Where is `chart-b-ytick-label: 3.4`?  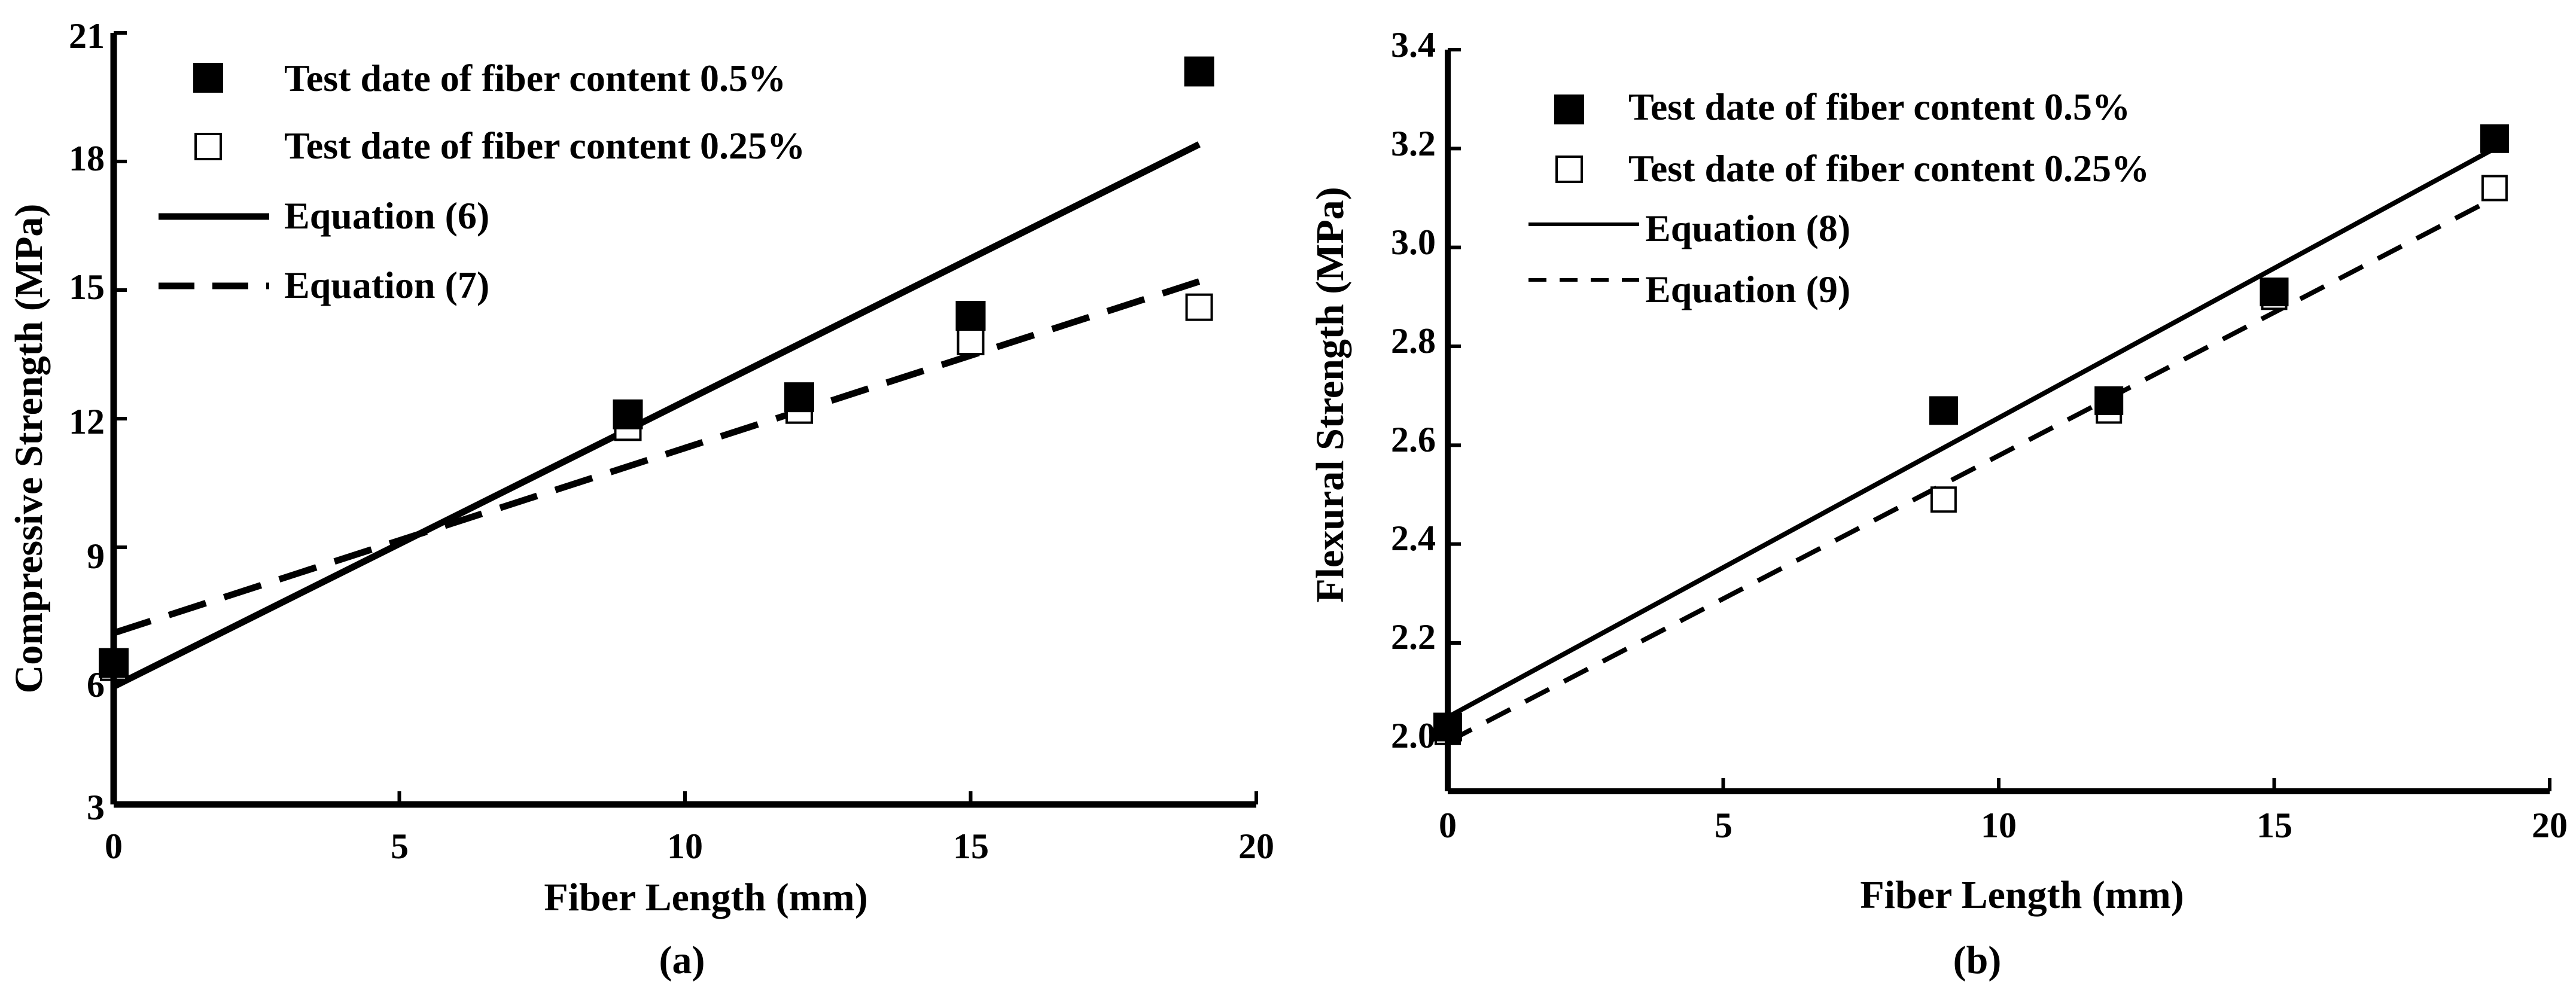
chart-b-ytick-label: 3.4 is located at coordinates (1413, 45).